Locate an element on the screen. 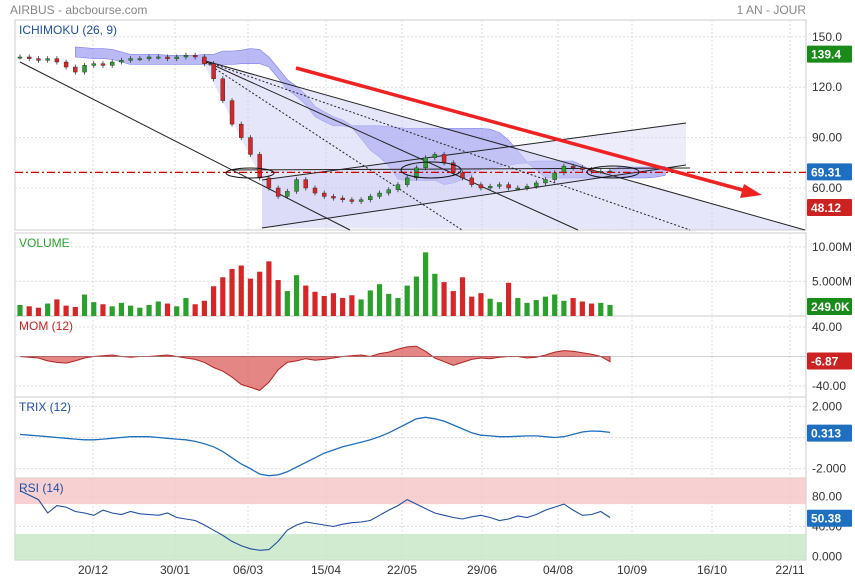 The height and width of the screenshot is (580, 855). x-tick-label: 22/11 is located at coordinates (789, 570).